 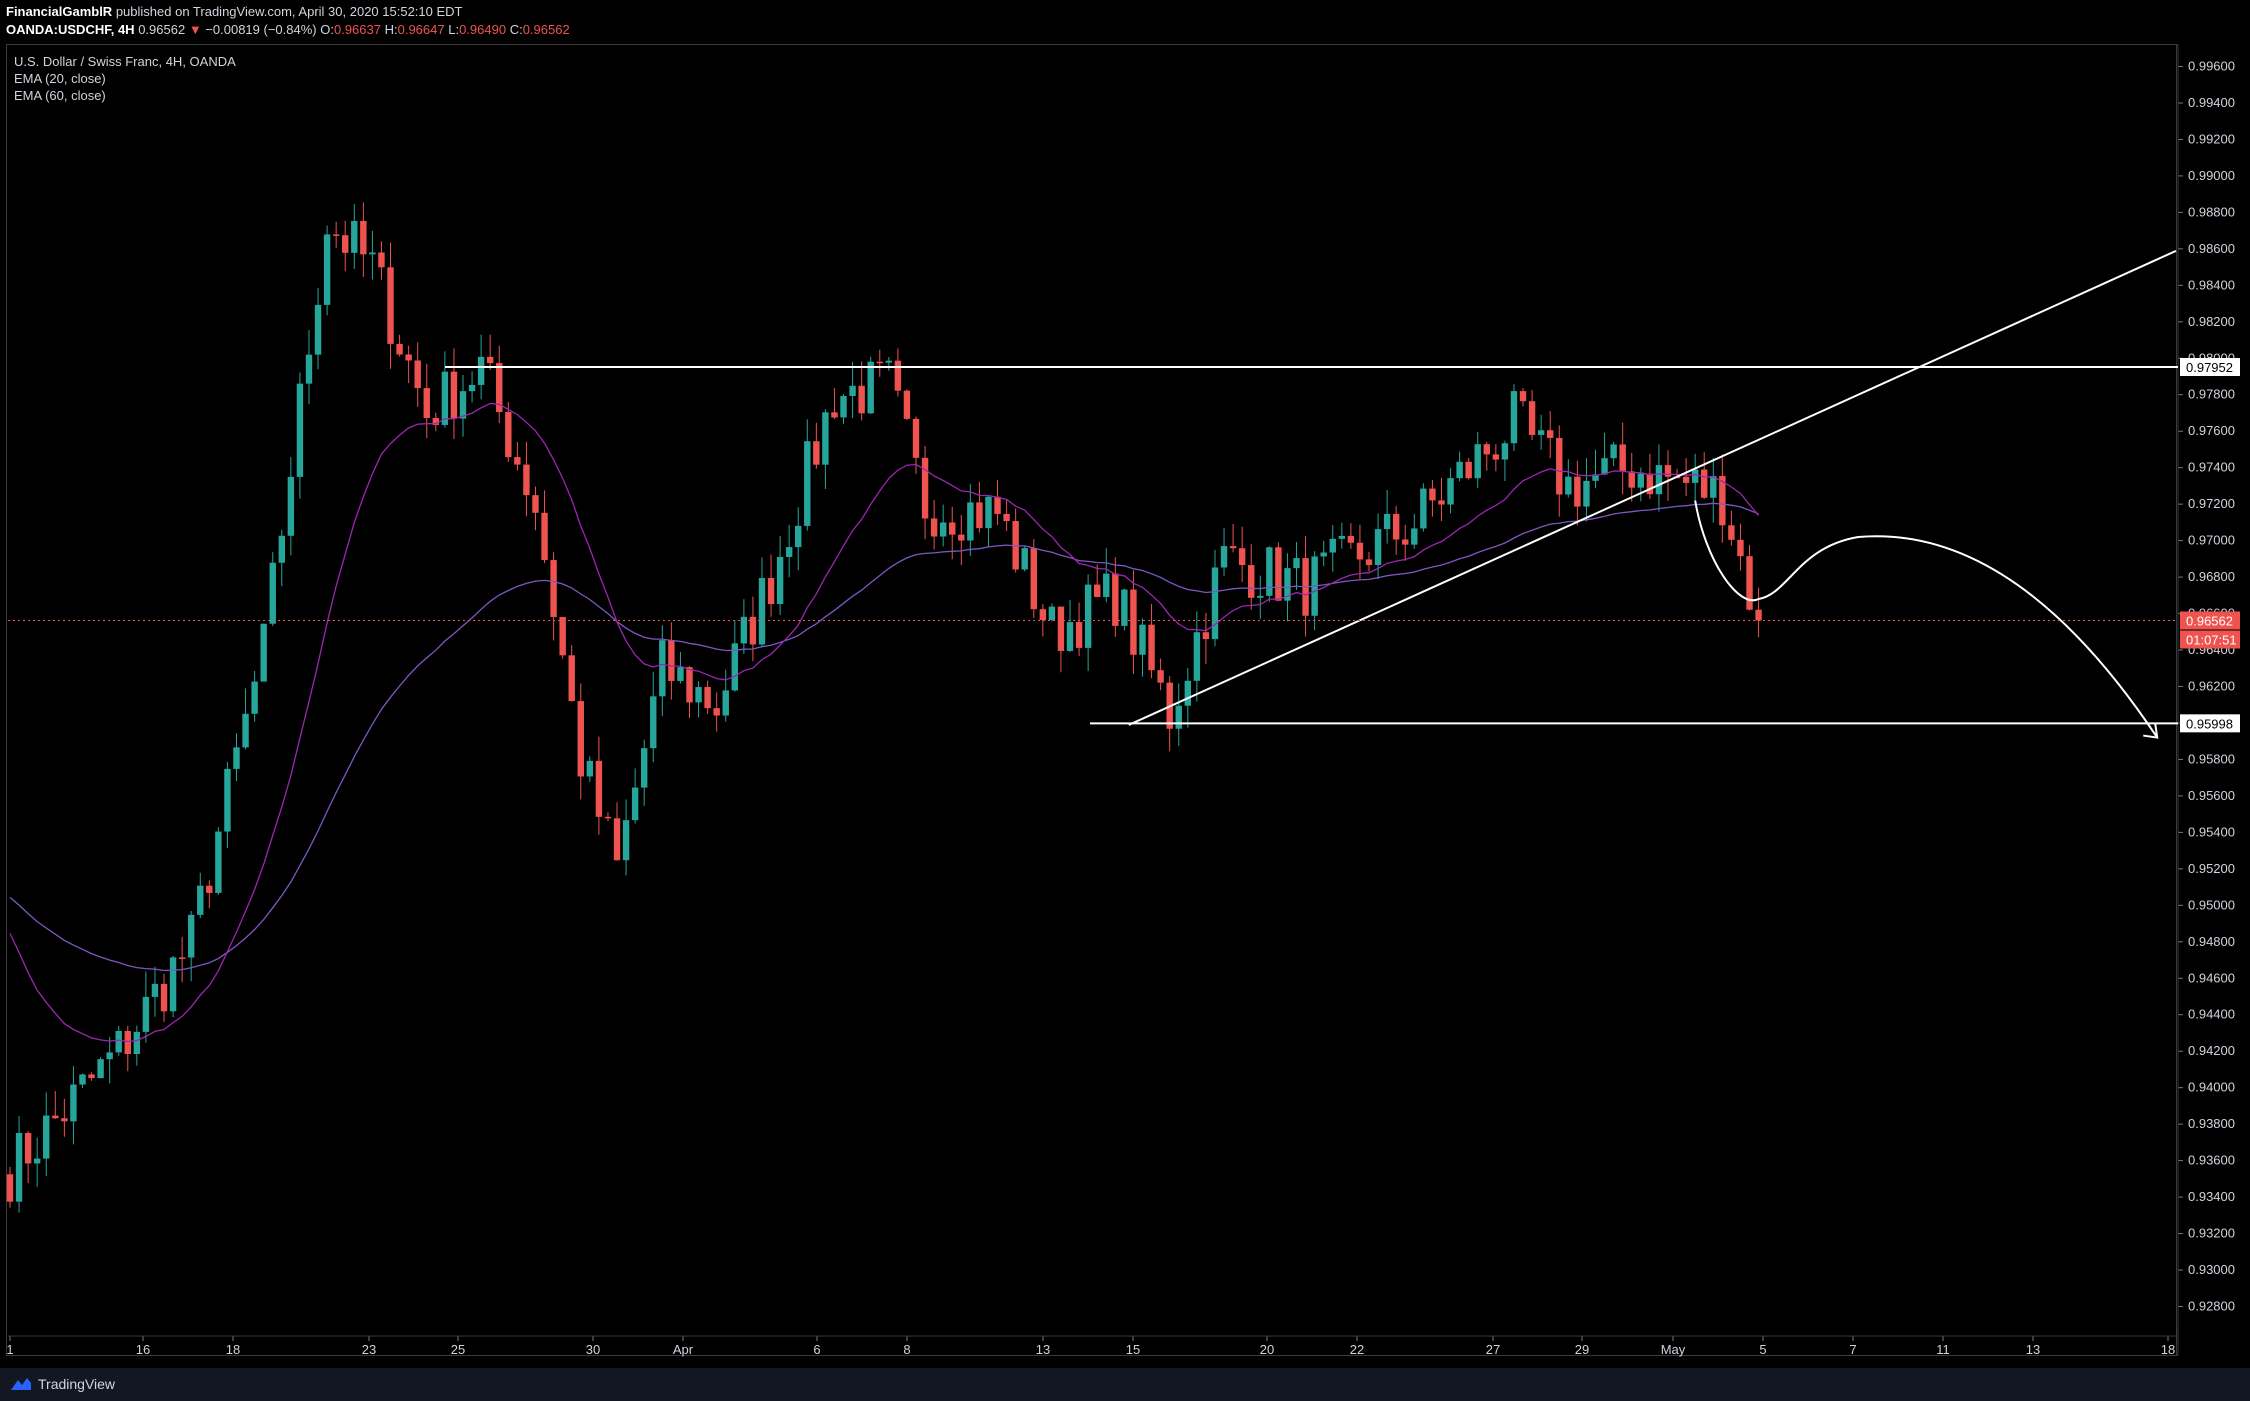 I want to click on close-value: 0.96562, so click(x=546, y=29).